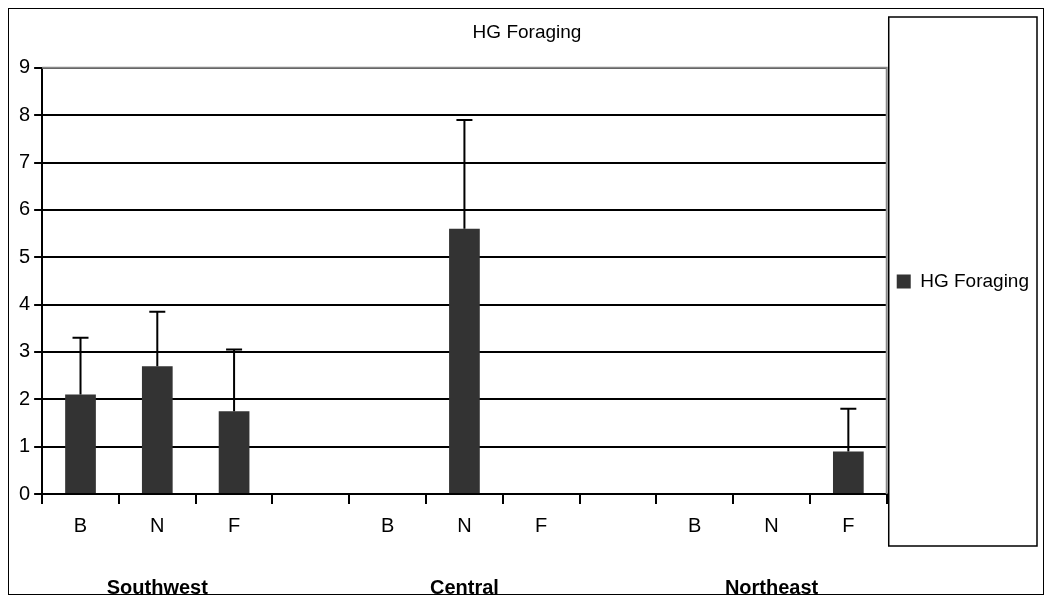  Describe the element at coordinates (25, 208) in the screenshot. I see `y-tick-label: 6` at that location.